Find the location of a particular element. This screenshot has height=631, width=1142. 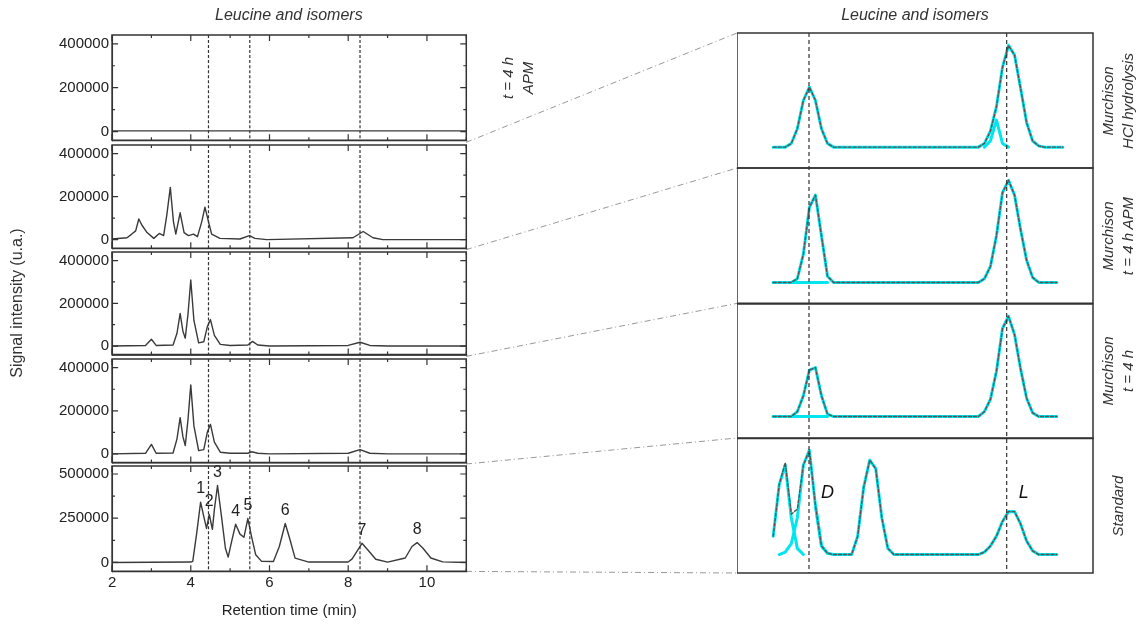

annotation: 1 is located at coordinates (200, 487).